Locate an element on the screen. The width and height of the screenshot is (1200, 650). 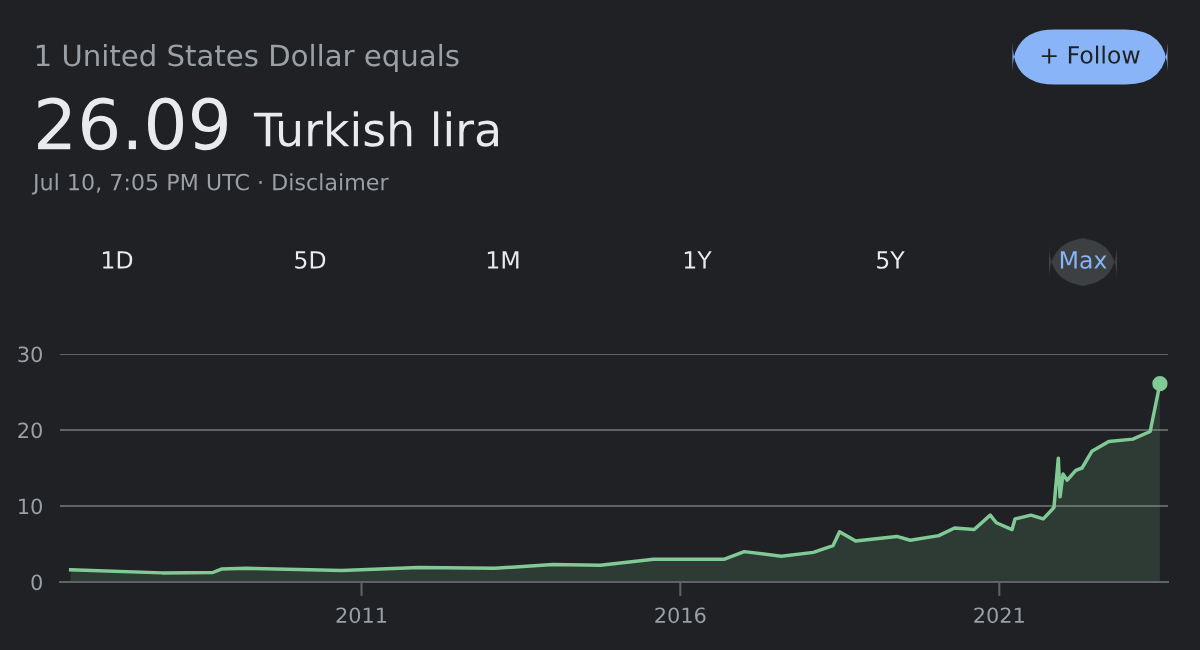
text: 1Y is located at coordinates (698, 260).